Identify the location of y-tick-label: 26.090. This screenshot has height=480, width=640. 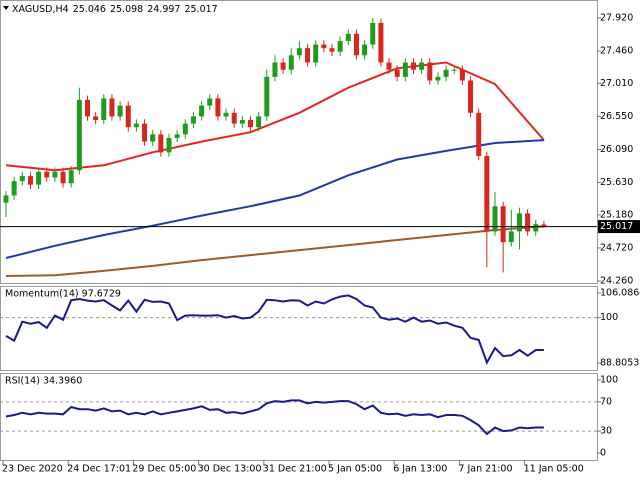
(616, 149).